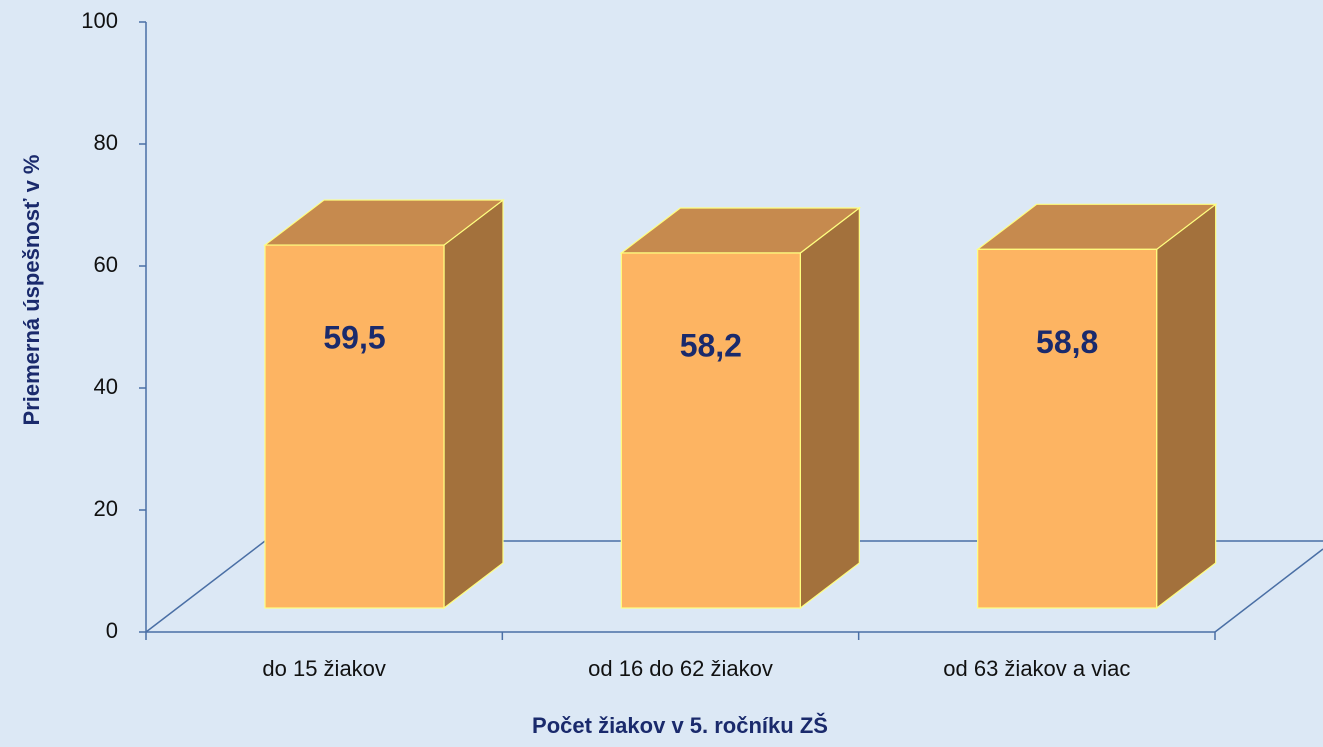  What do you see at coordinates (711, 345) in the screenshot?
I see `value-label: 58,2` at bounding box center [711, 345].